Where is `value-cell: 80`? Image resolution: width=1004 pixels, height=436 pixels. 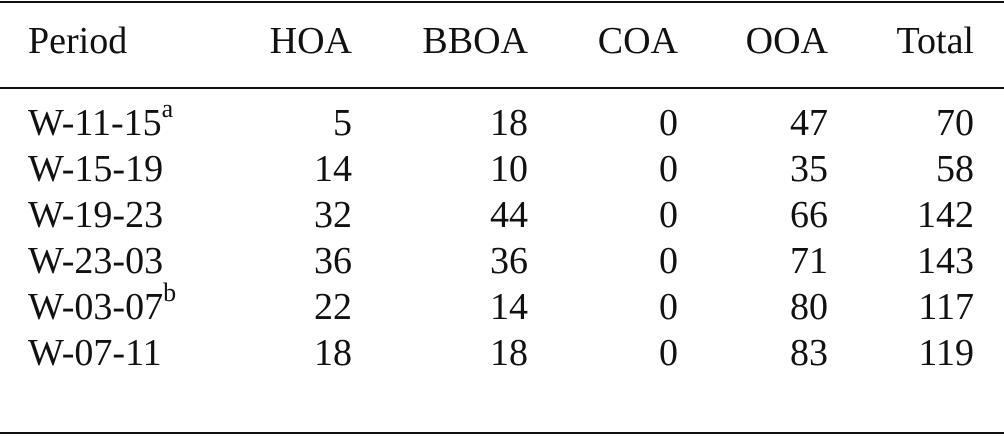 value-cell: 80 is located at coordinates (809, 307).